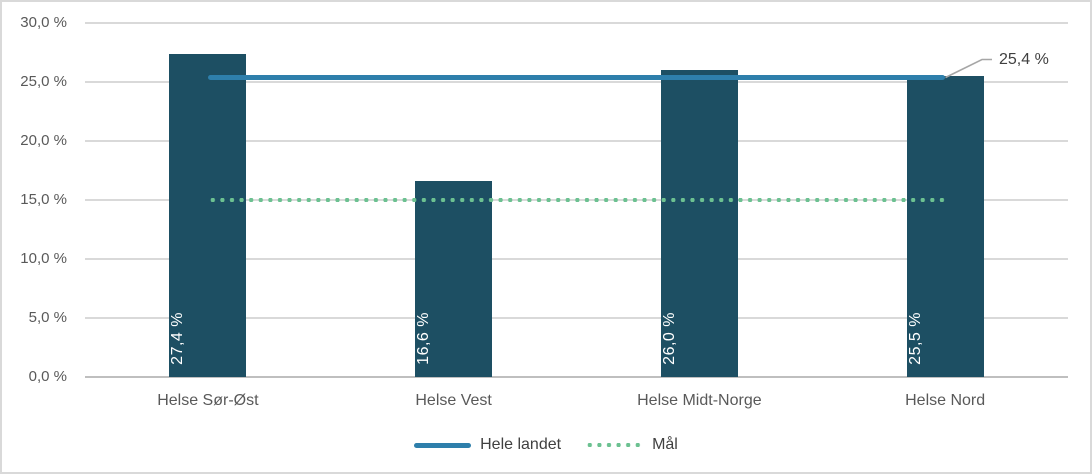 This screenshot has height=474, width=1092. I want to click on bar: 25,5 %, so click(945, 226).